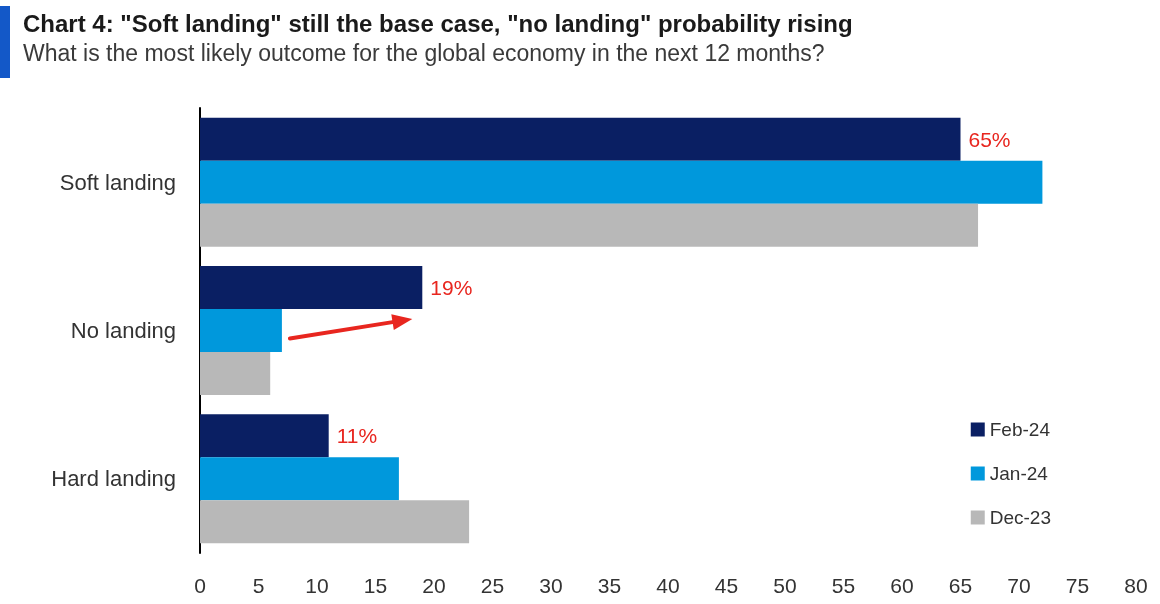 The image size is (1160, 604). I want to click on y-tick-label: Soft landing, so click(117, 182).